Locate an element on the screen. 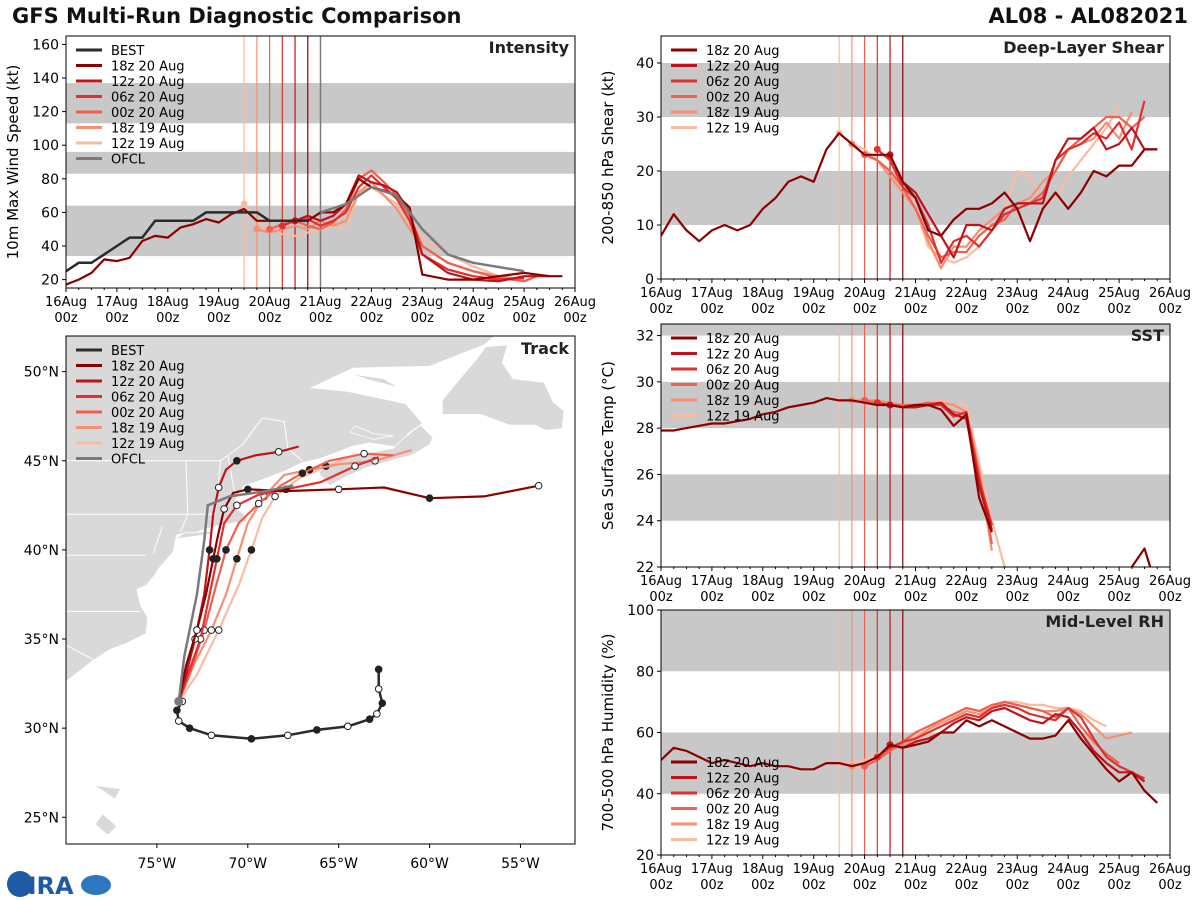  shear-xtick-label: 23Aug 00z is located at coordinates (1017, 301).